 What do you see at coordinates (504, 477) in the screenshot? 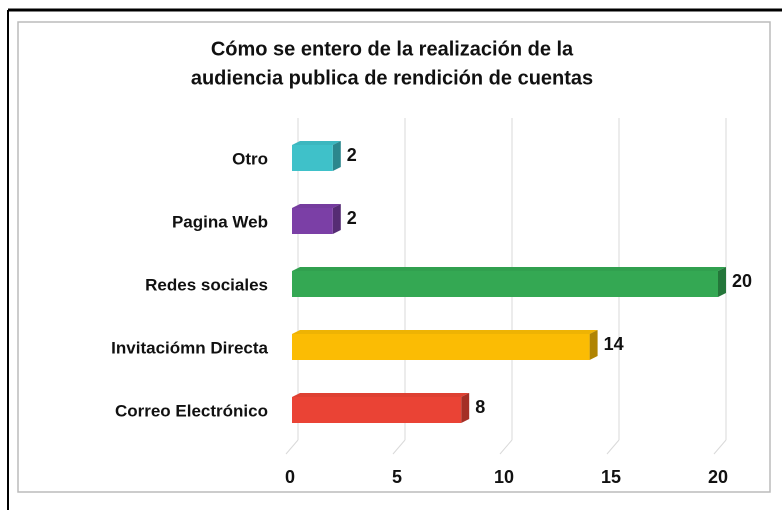
I see `x-tick-label: 10` at bounding box center [504, 477].